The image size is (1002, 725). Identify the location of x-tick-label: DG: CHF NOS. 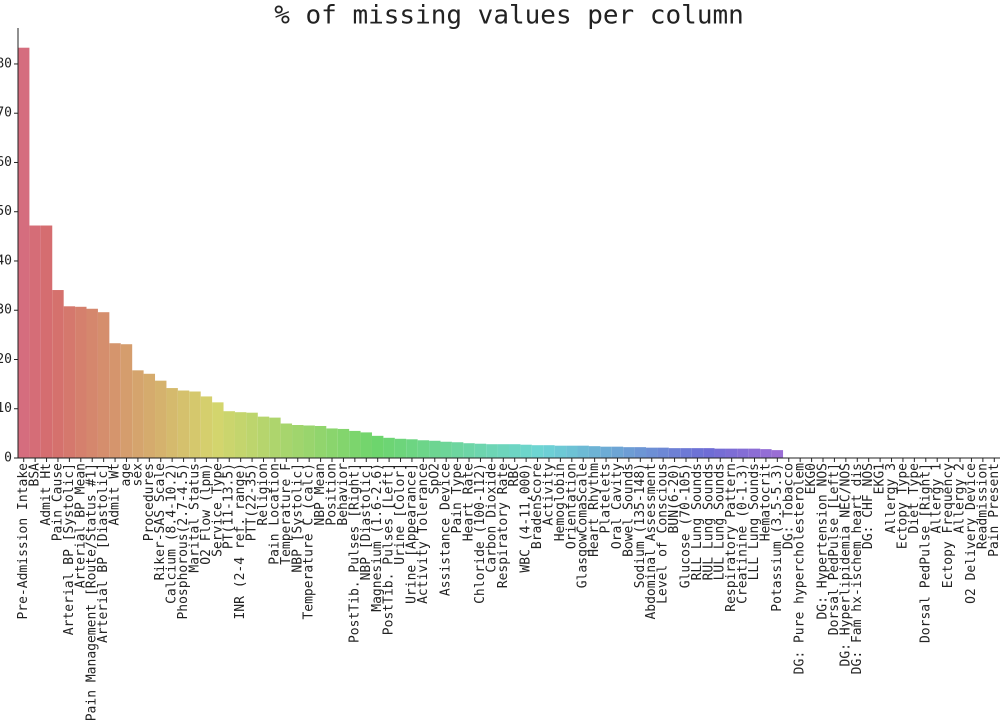
(868, 506).